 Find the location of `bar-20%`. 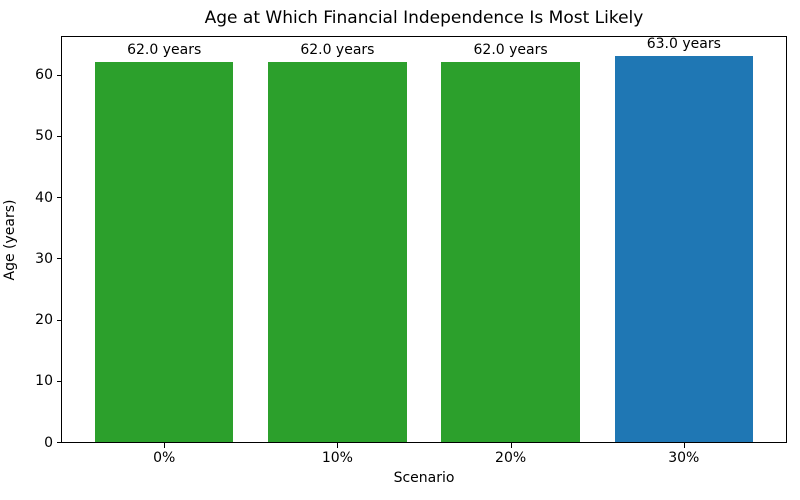

bar-20% is located at coordinates (510, 252).